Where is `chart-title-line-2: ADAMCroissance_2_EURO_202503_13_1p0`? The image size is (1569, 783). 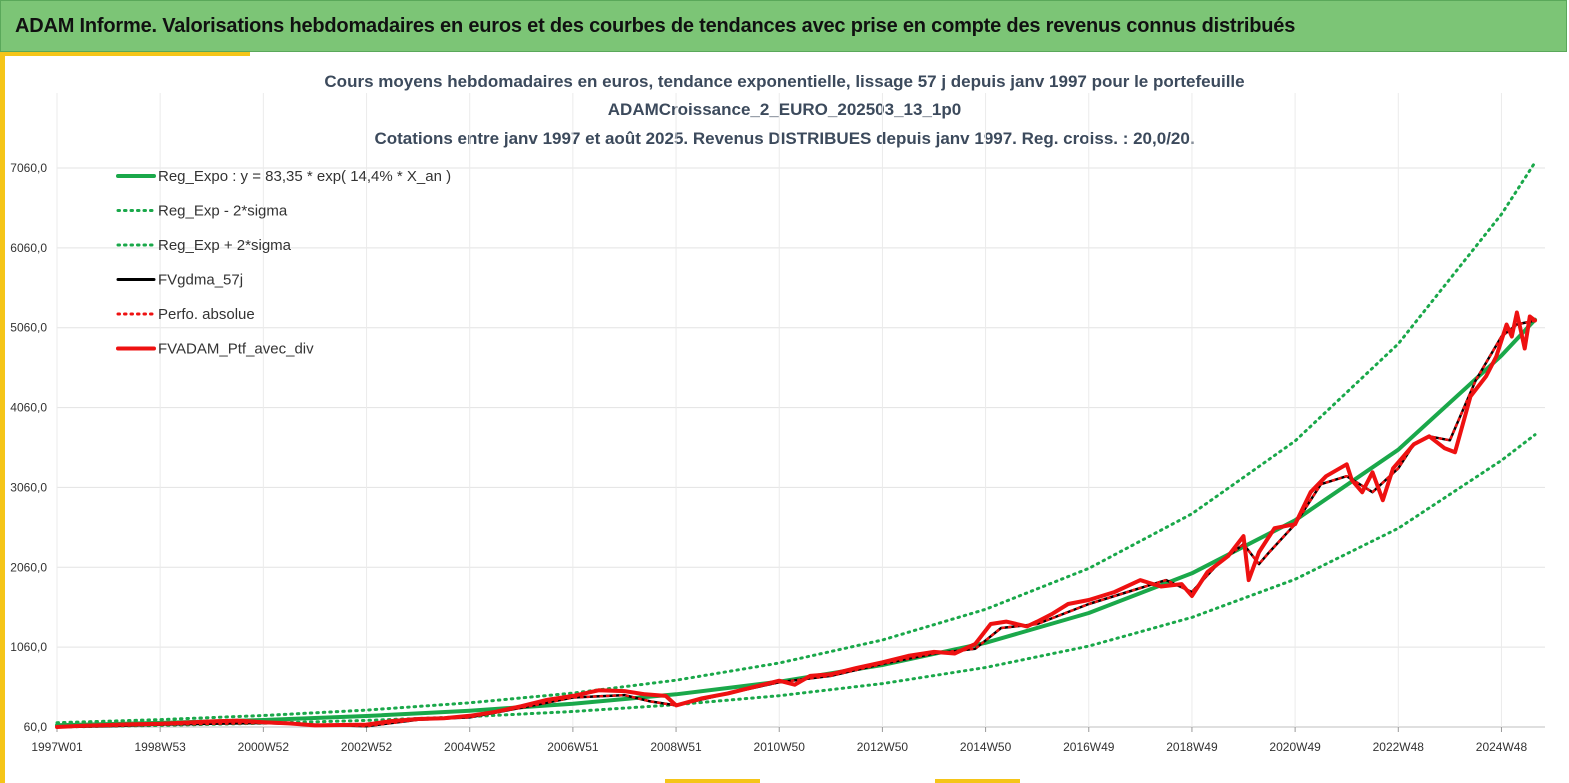
chart-title-line-2: ADAMCroissance_2_EURO_202503_13_1p0 is located at coordinates (784, 109).